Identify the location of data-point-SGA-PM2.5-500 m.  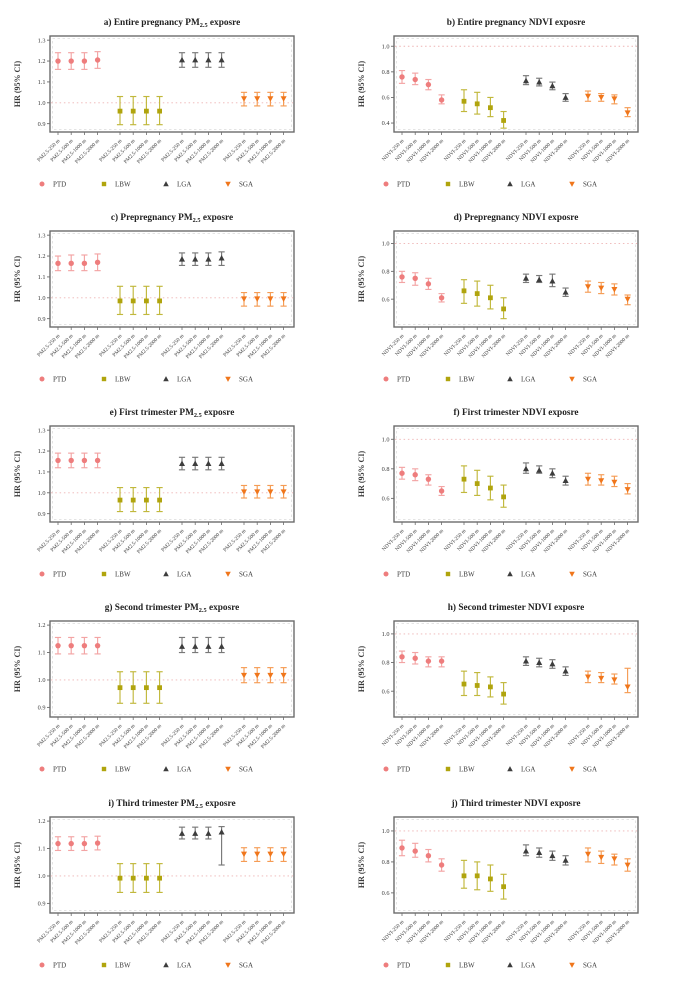
(257, 855).